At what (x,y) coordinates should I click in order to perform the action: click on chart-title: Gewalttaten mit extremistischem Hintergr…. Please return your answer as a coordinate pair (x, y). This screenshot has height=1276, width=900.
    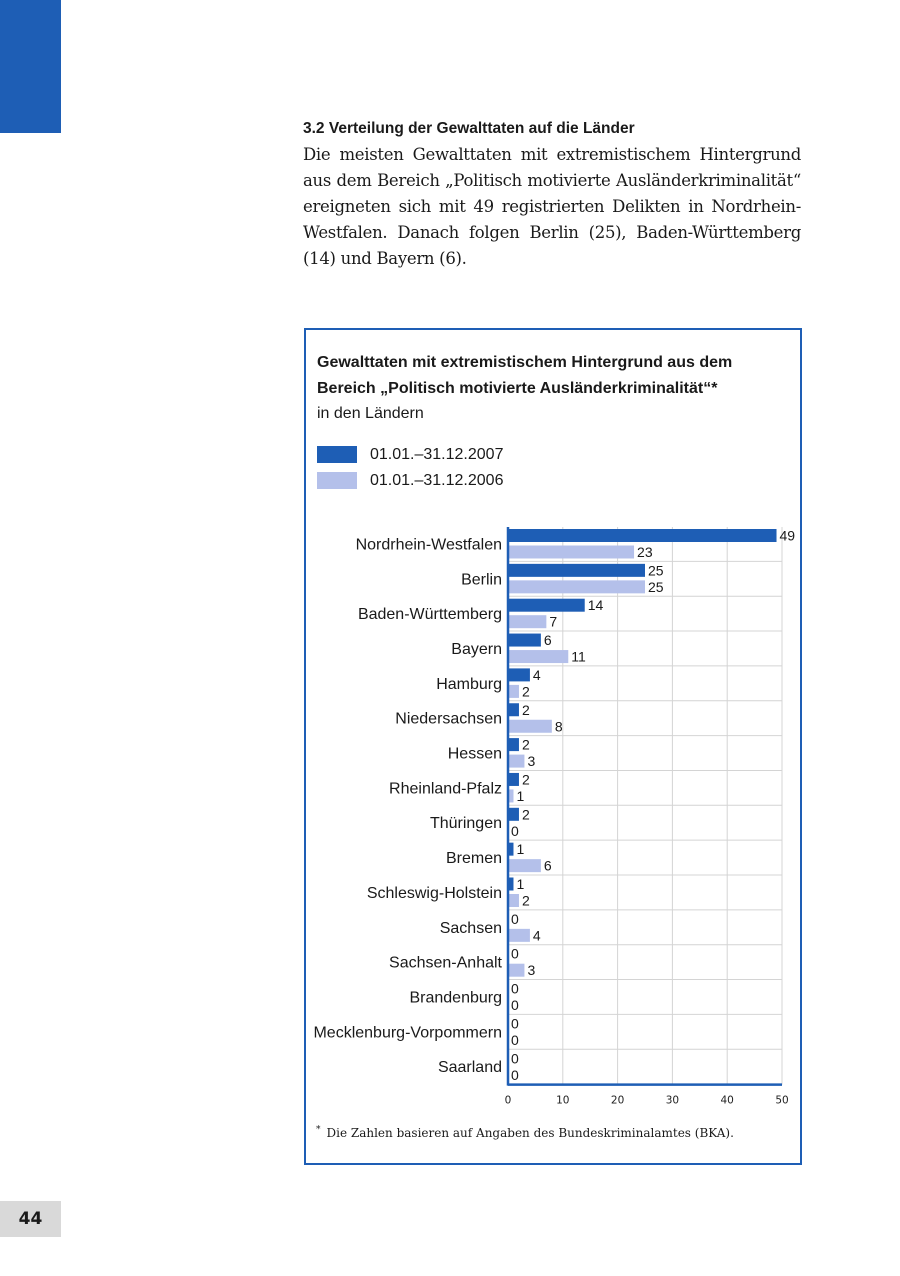
    Looking at the image, I should click on (525, 375).